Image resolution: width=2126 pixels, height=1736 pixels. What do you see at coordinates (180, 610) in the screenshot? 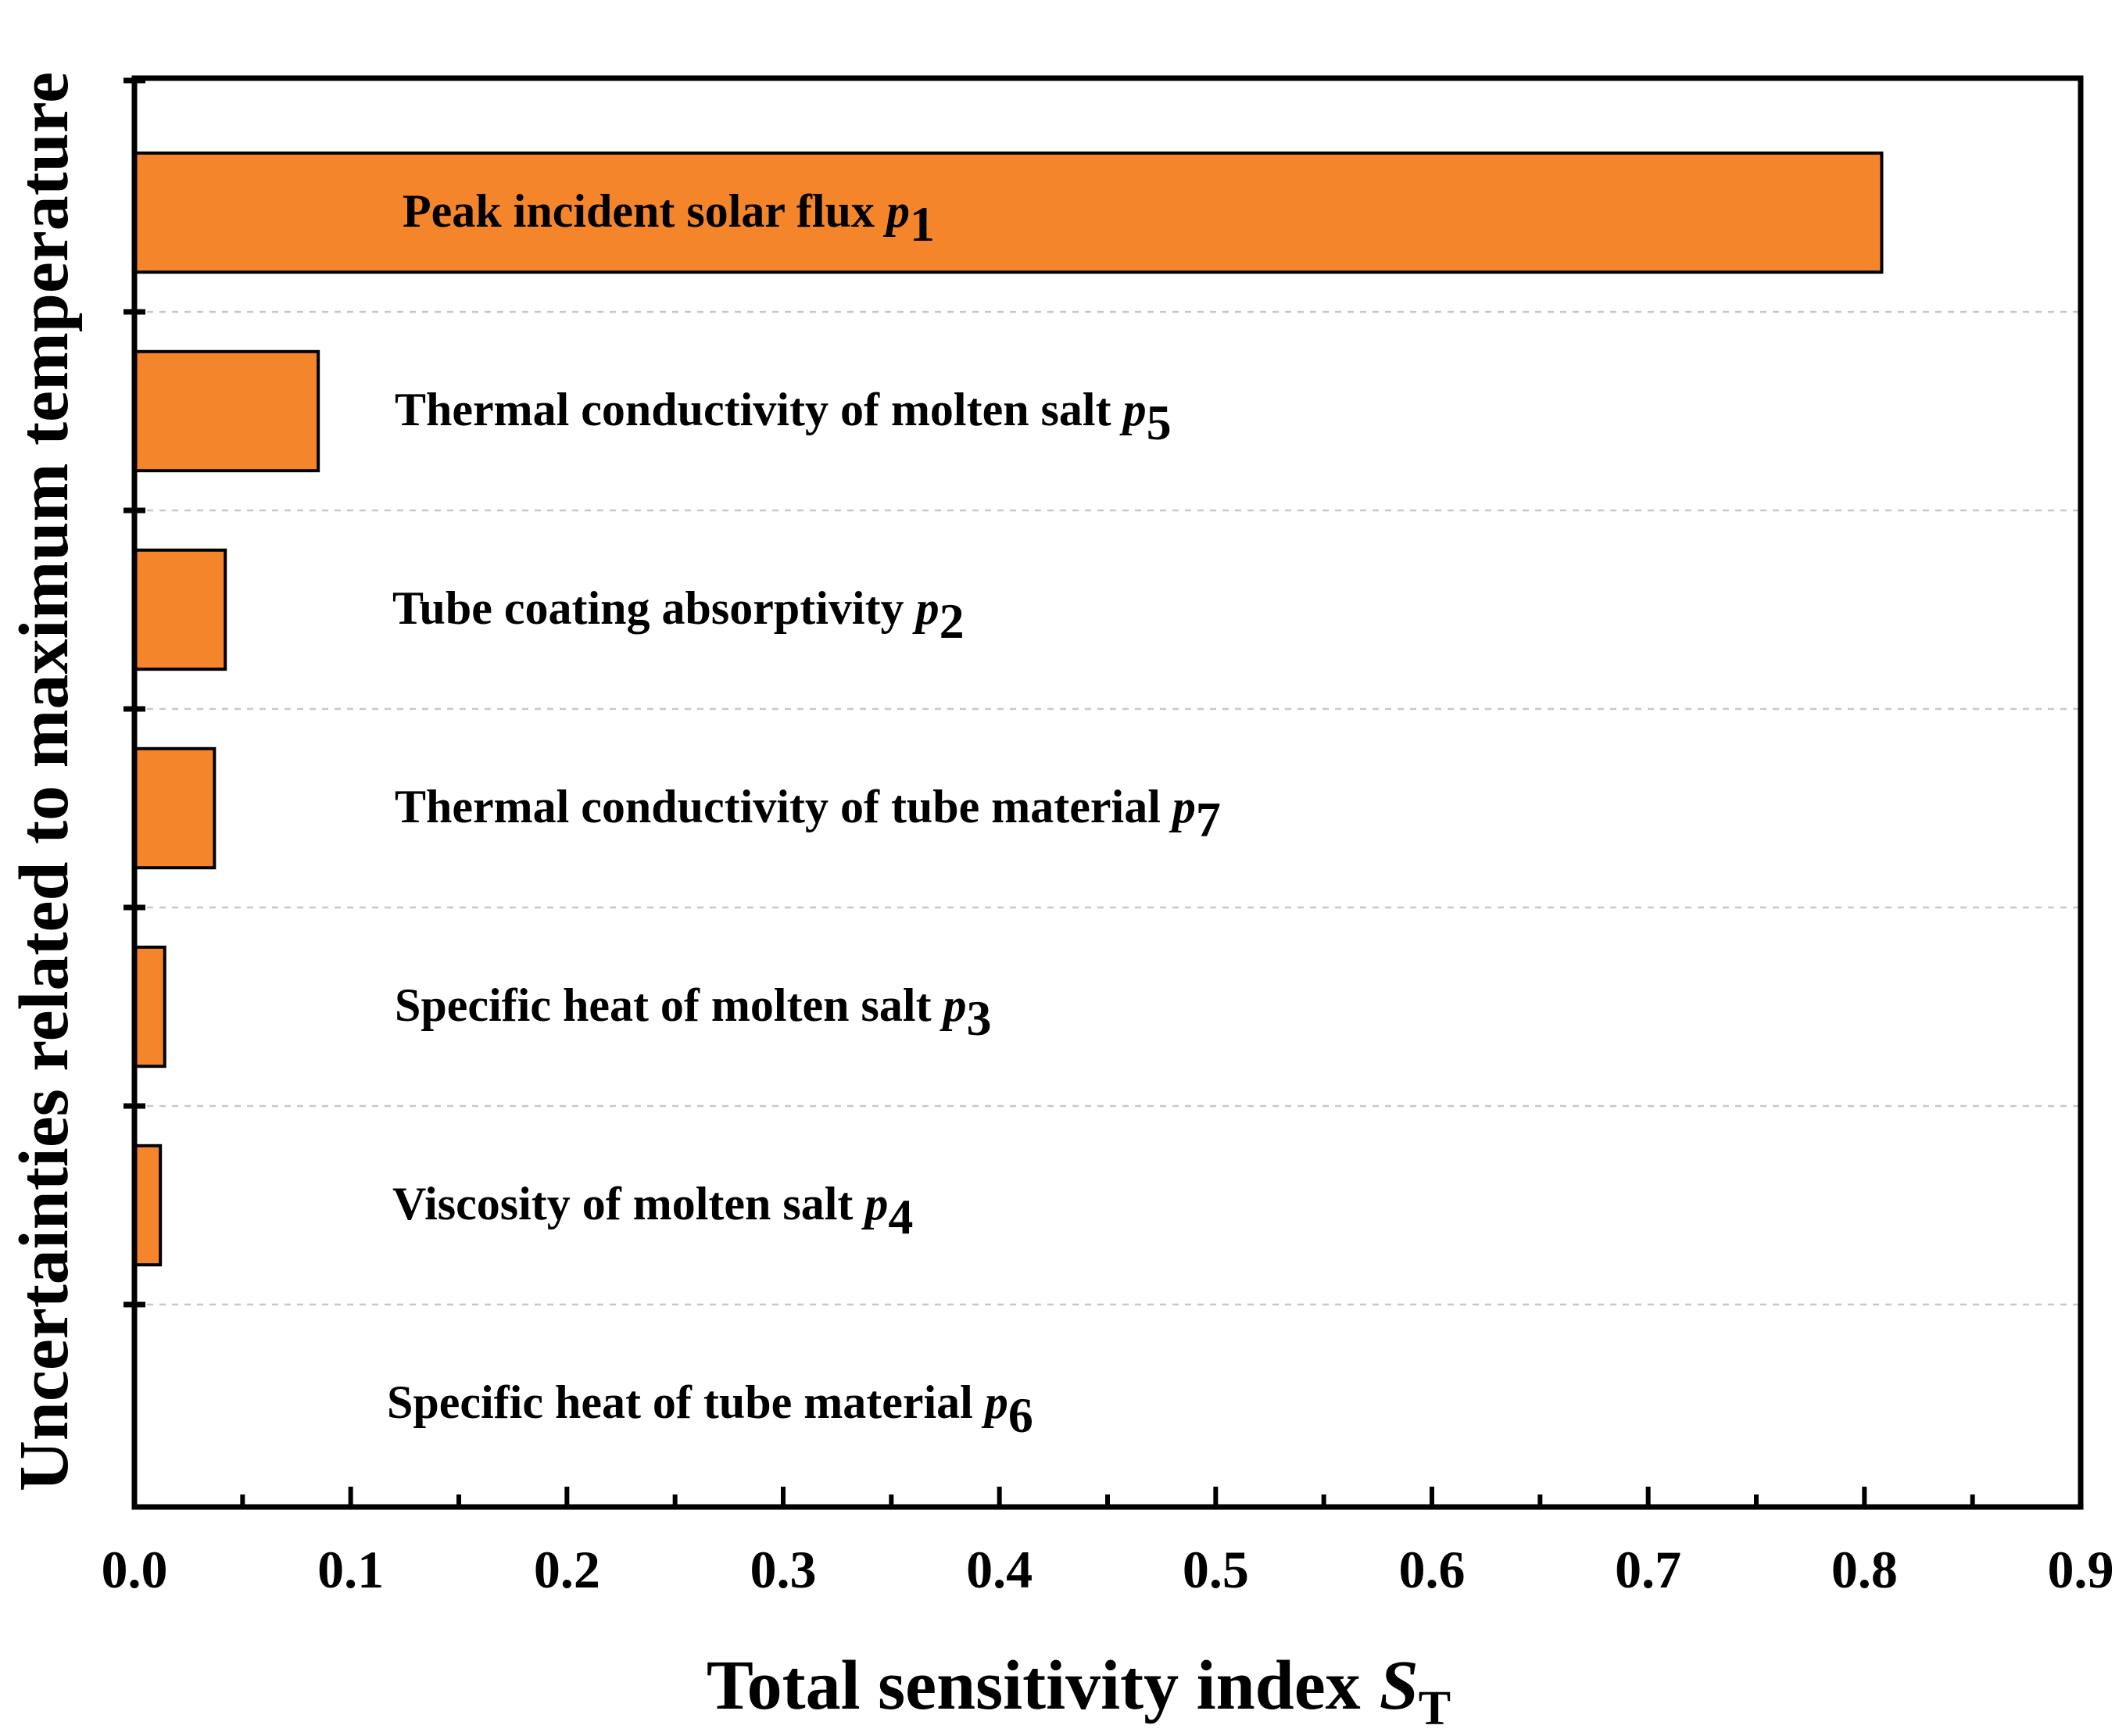
I see `bar-p2` at bounding box center [180, 610].